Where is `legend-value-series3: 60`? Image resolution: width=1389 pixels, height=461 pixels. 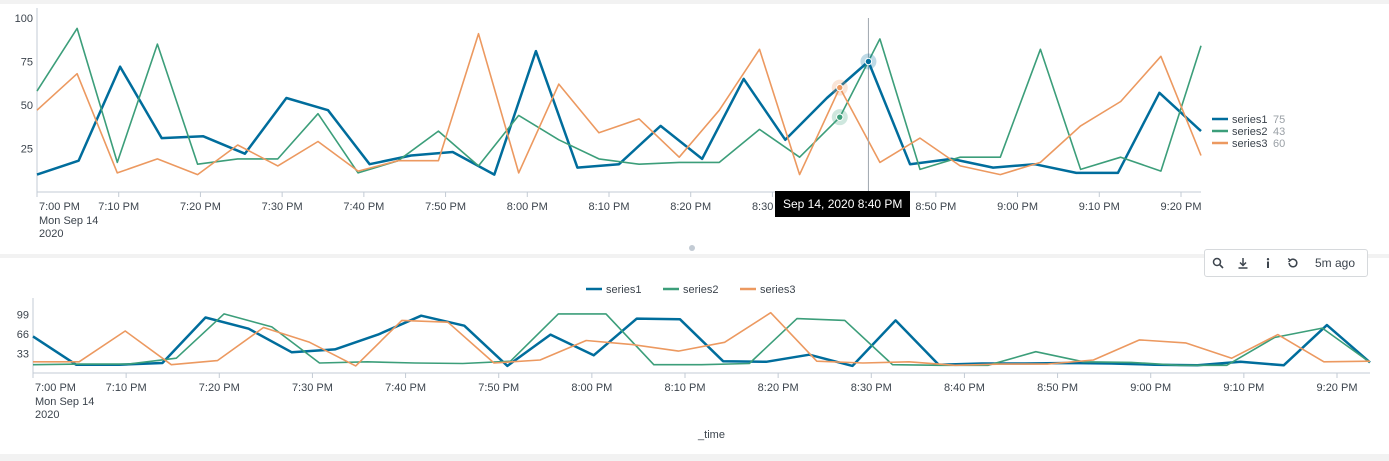
legend-value-series3: 60 is located at coordinates (1279, 144).